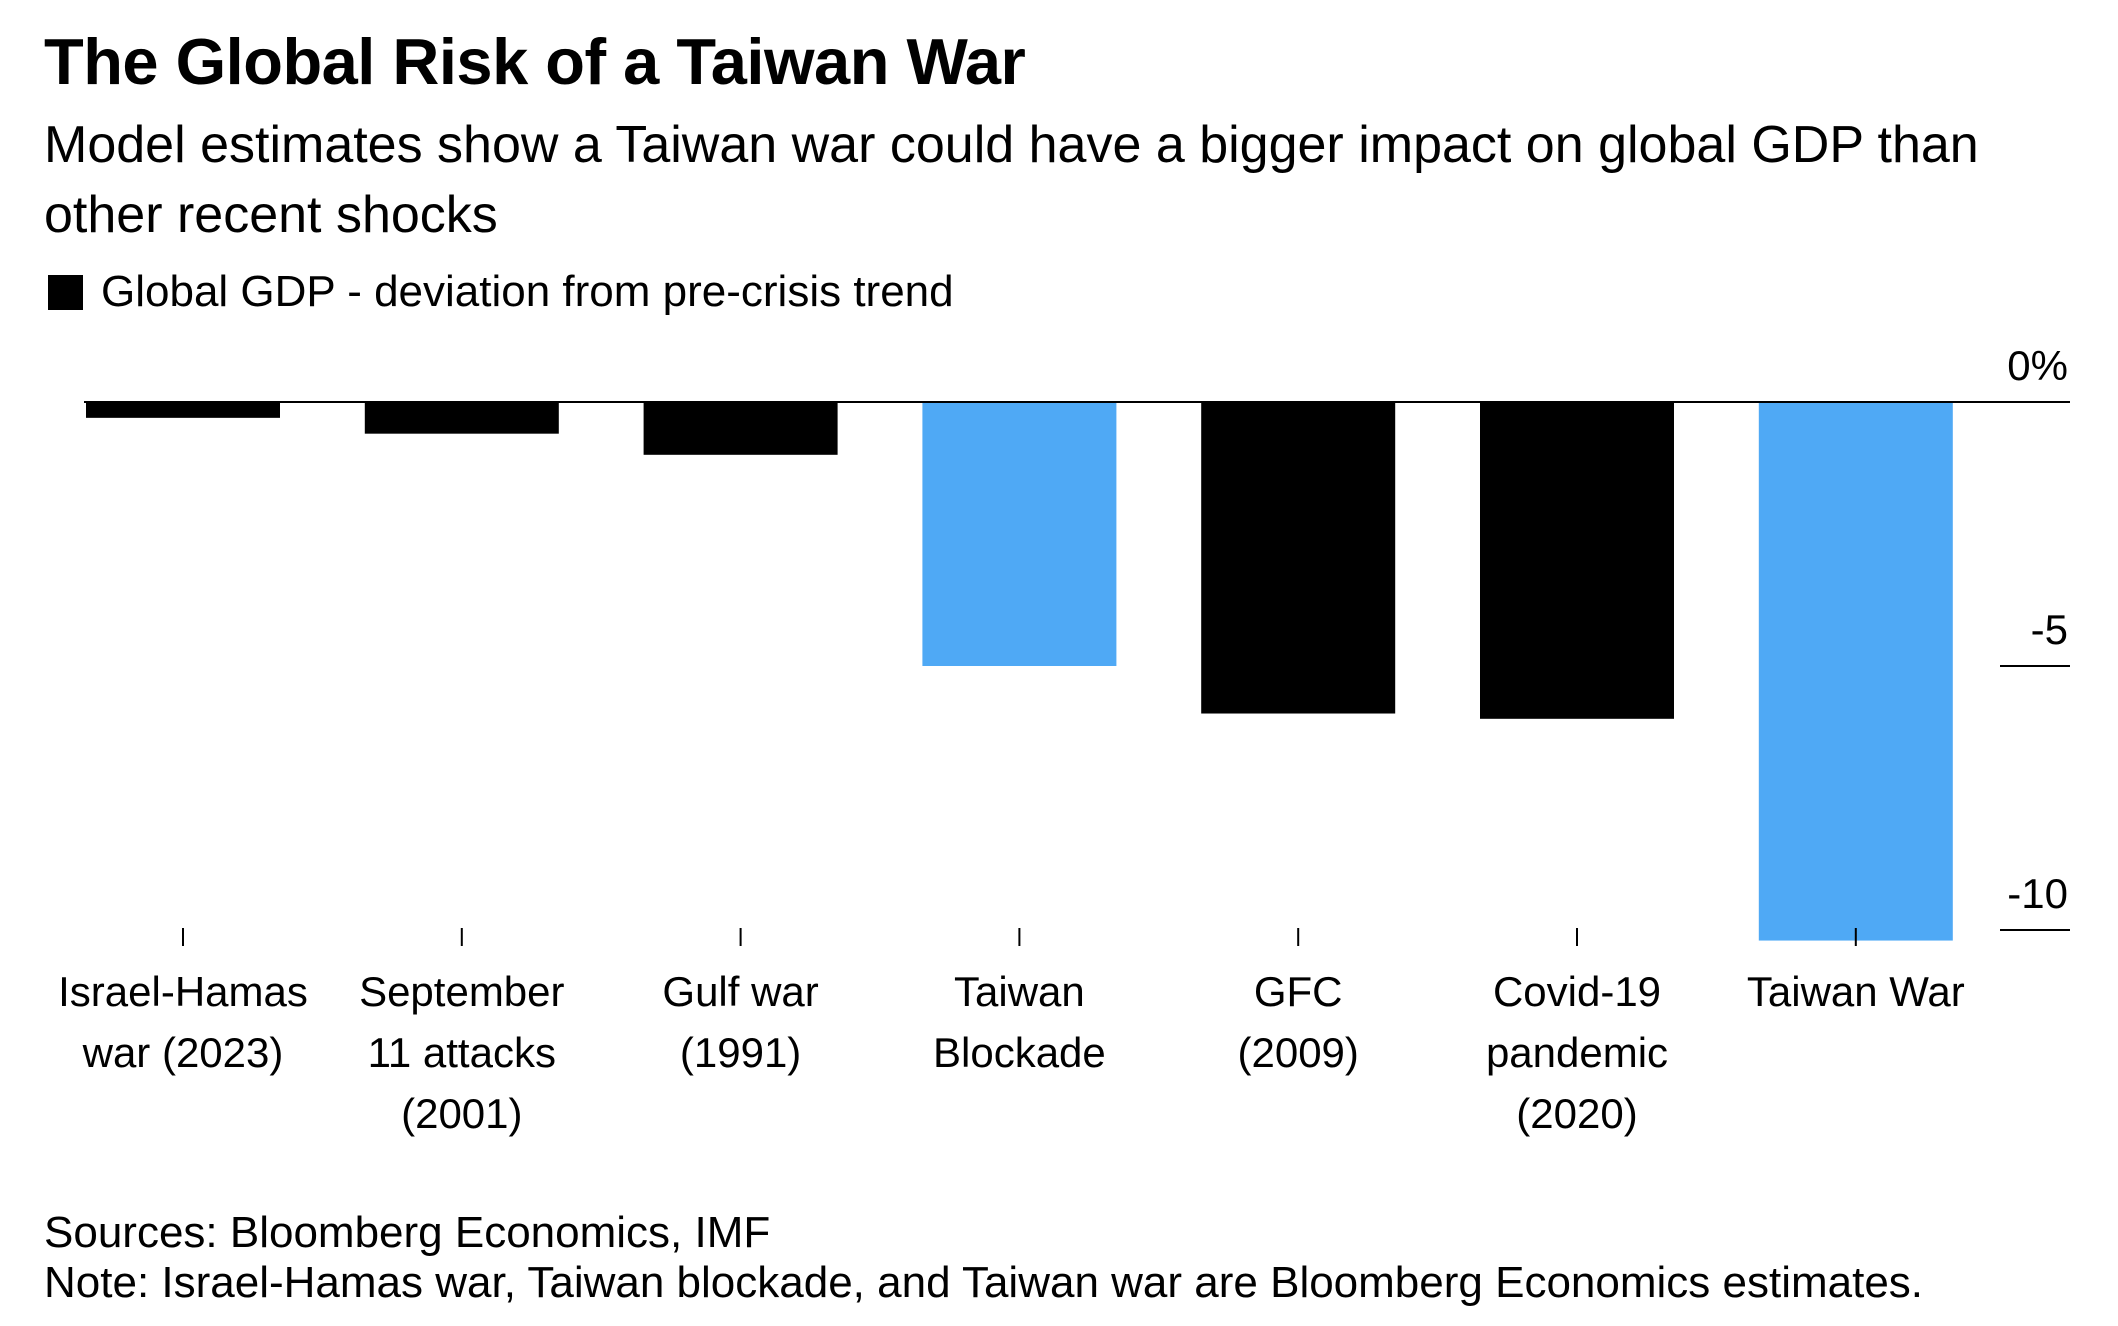  I want to click on x-category-label-line: Taiwan War, so click(1856, 991).